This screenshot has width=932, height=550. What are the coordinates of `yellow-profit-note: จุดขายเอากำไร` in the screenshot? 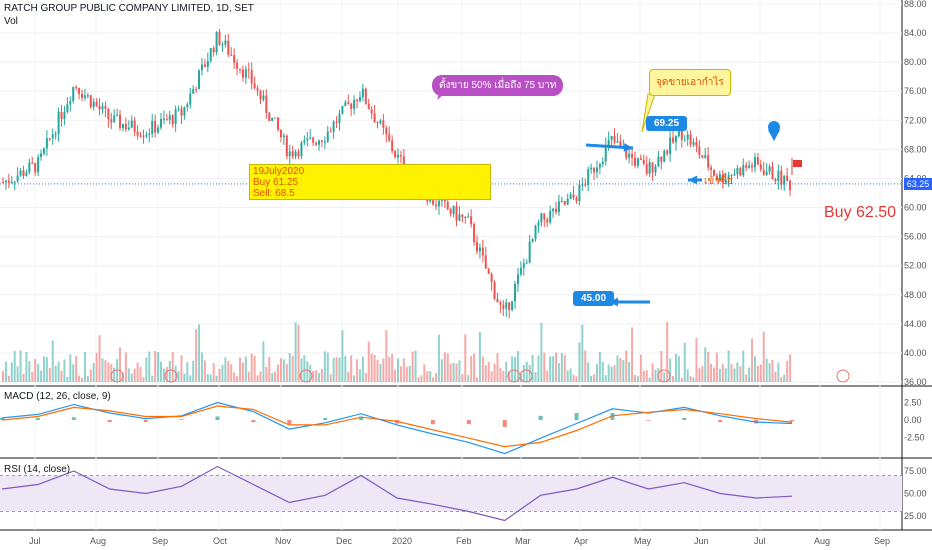 It's located at (690, 82).